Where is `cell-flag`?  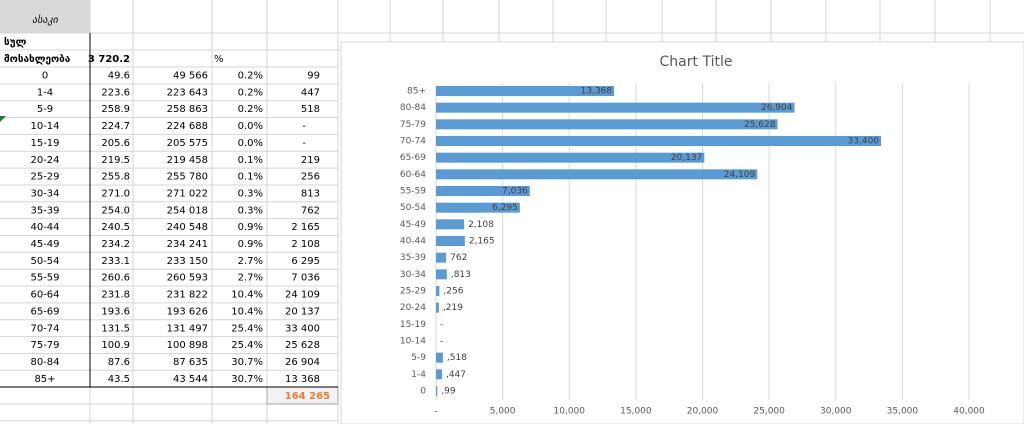 cell-flag is located at coordinates (3, 119).